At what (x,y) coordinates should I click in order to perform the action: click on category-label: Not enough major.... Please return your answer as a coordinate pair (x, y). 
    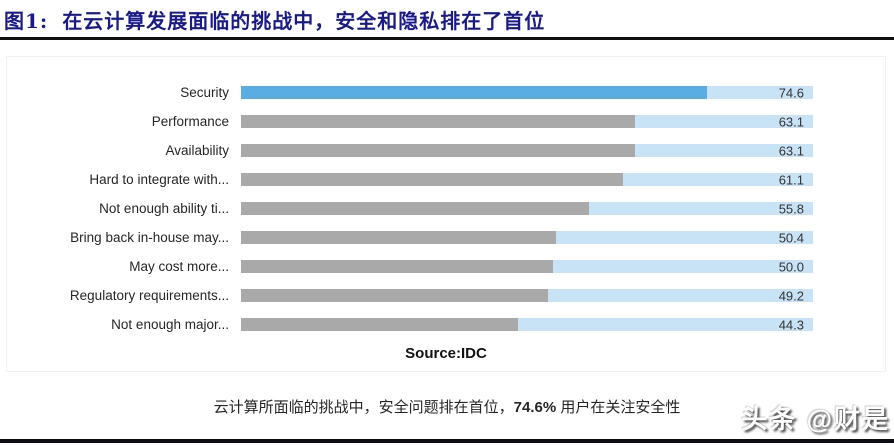
    Looking at the image, I should click on (170, 324).